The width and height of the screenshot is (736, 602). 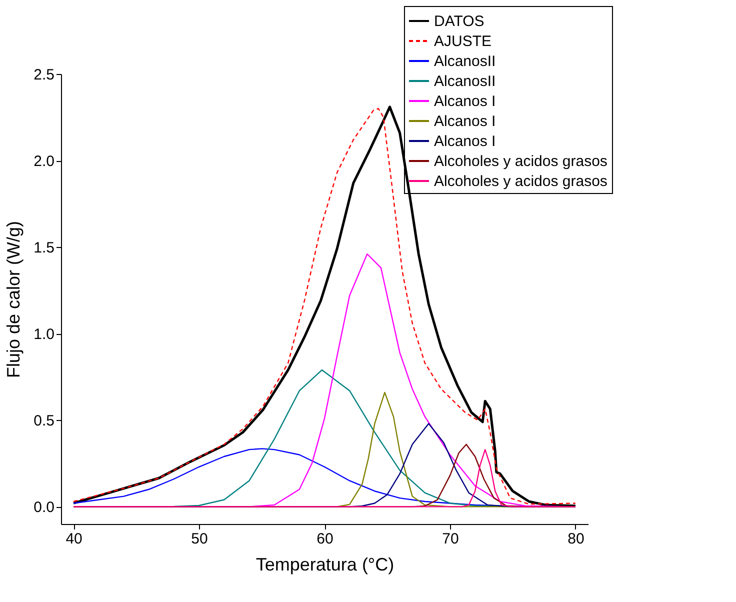 What do you see at coordinates (459, 21) in the screenshot?
I see `legend-label: DATOS` at bounding box center [459, 21].